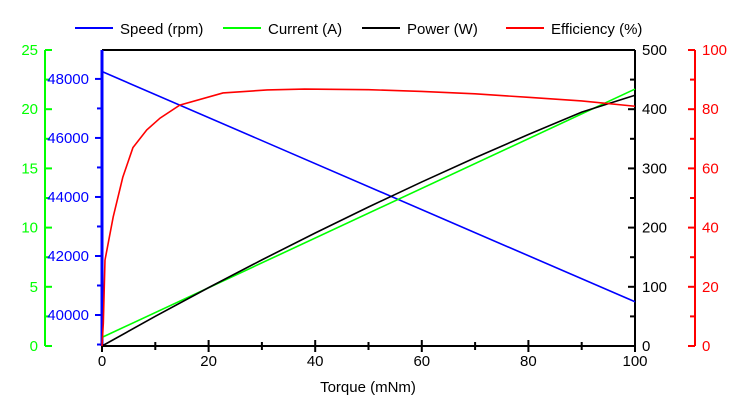 The height and width of the screenshot is (410, 738). What do you see at coordinates (29, 50) in the screenshot?
I see `current-tick-label: 25` at bounding box center [29, 50].